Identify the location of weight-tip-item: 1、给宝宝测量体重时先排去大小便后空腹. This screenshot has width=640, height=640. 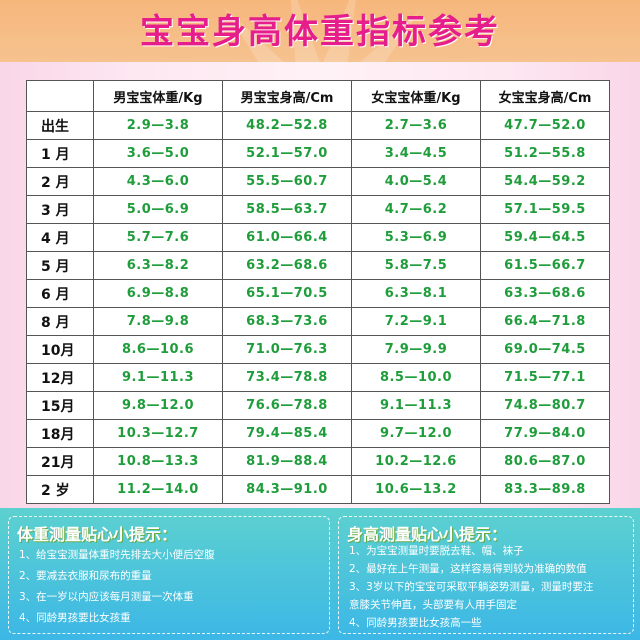
(117, 555).